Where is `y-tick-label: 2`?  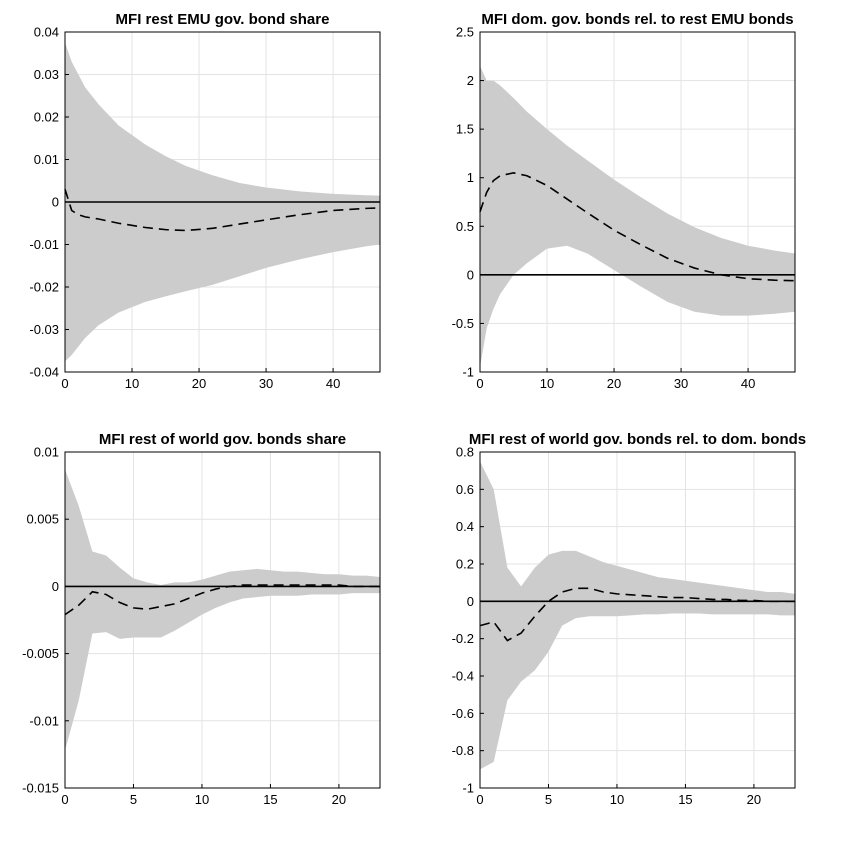 y-tick-label: 2 is located at coordinates (470, 80).